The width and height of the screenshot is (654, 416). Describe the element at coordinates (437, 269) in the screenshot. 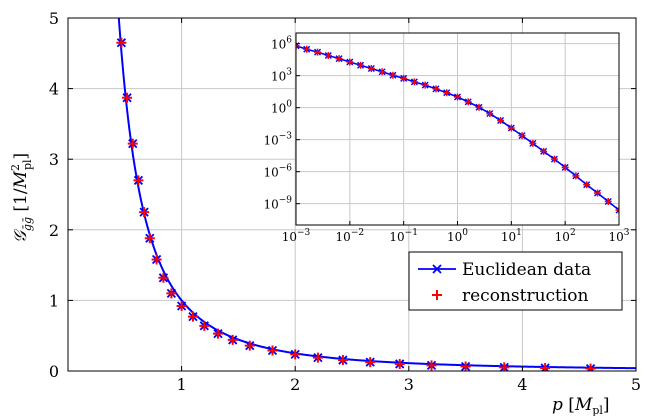

I see `legend-x-marker-icon` at that location.